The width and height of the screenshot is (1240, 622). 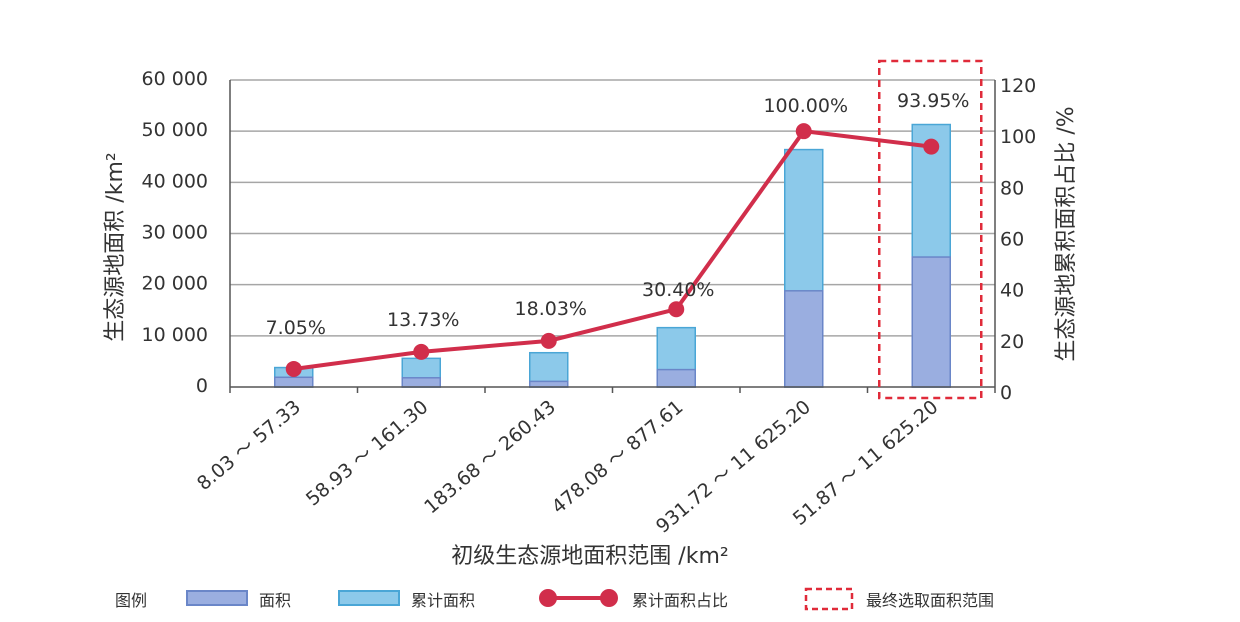 What do you see at coordinates (275, 600) in the screenshot?
I see `legend-label-area: 面积` at bounding box center [275, 600].